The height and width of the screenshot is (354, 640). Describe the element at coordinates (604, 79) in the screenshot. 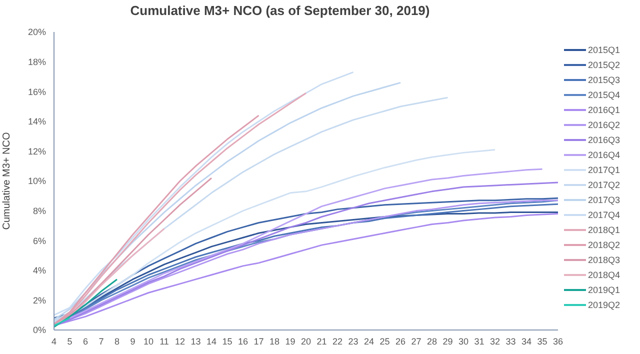

I see `legend-label: 2015Q3` at that location.